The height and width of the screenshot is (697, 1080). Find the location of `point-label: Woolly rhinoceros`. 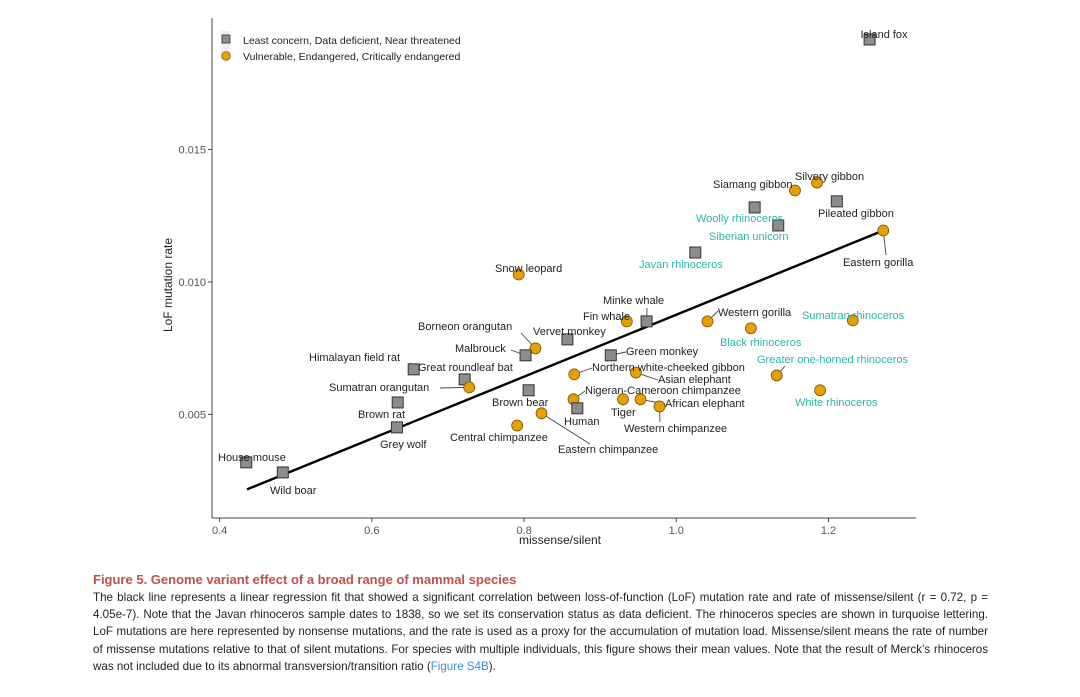

point-label: Woolly rhinoceros is located at coordinates (740, 219).